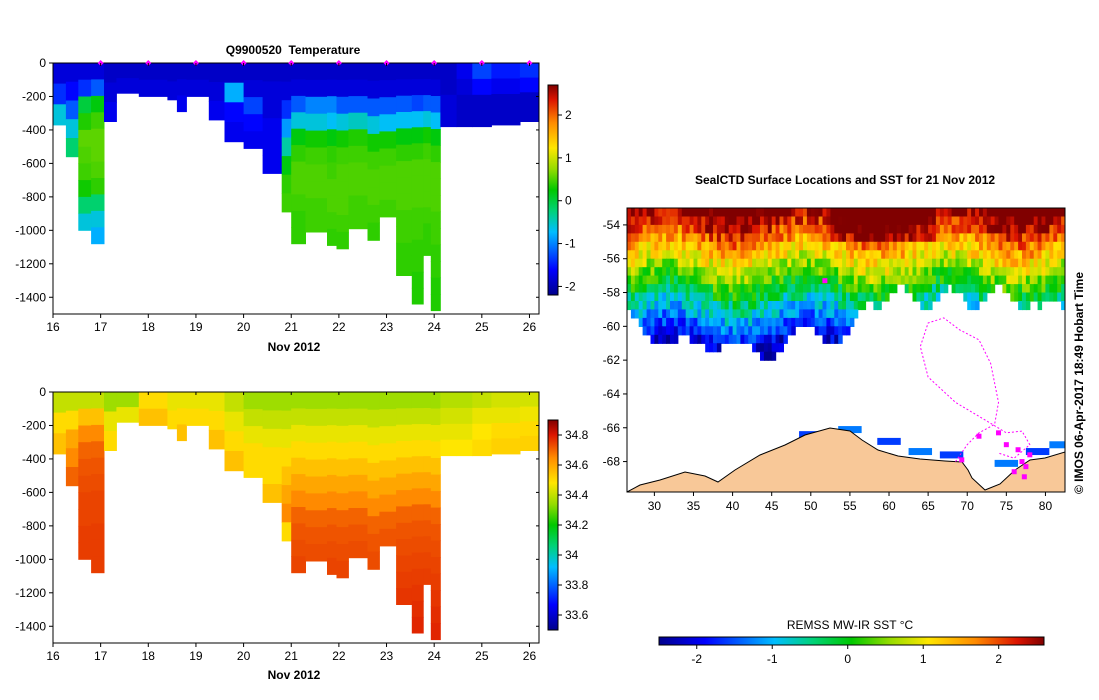 The width and height of the screenshot is (1099, 700). Describe the element at coordinates (149, 656) in the screenshot. I see `x-tick-label: 18` at that location.